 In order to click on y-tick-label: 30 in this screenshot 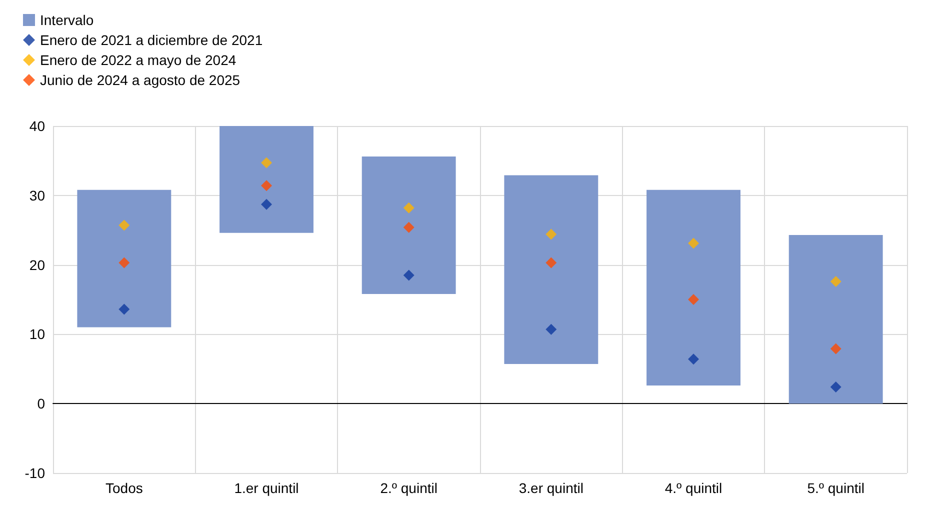, I will do `click(37, 195)`.